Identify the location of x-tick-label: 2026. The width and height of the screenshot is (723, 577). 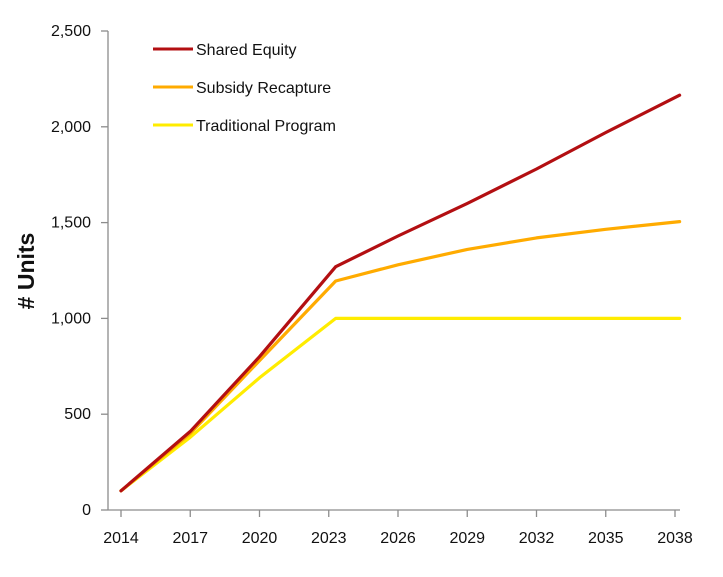
(398, 538).